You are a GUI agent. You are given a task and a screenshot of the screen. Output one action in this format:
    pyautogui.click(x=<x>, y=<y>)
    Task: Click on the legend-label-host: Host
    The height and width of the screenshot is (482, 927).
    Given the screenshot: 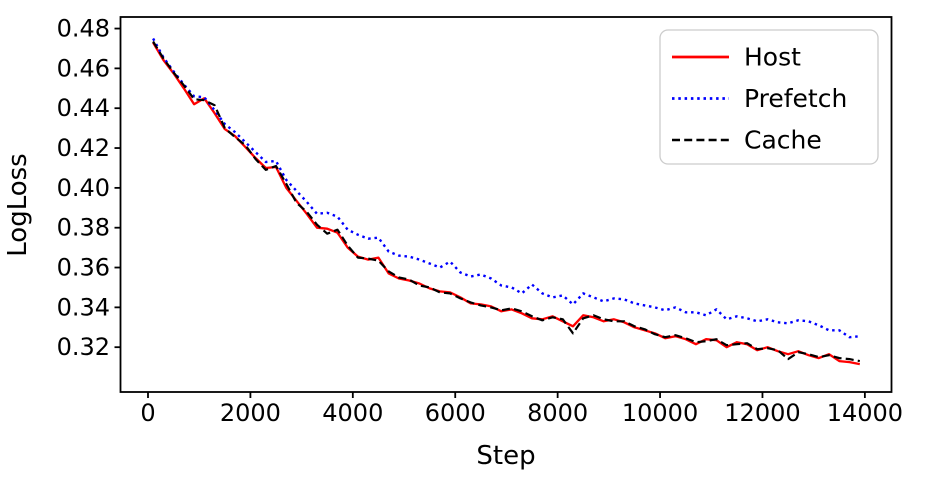 What is the action you would take?
    pyautogui.click(x=772, y=57)
    